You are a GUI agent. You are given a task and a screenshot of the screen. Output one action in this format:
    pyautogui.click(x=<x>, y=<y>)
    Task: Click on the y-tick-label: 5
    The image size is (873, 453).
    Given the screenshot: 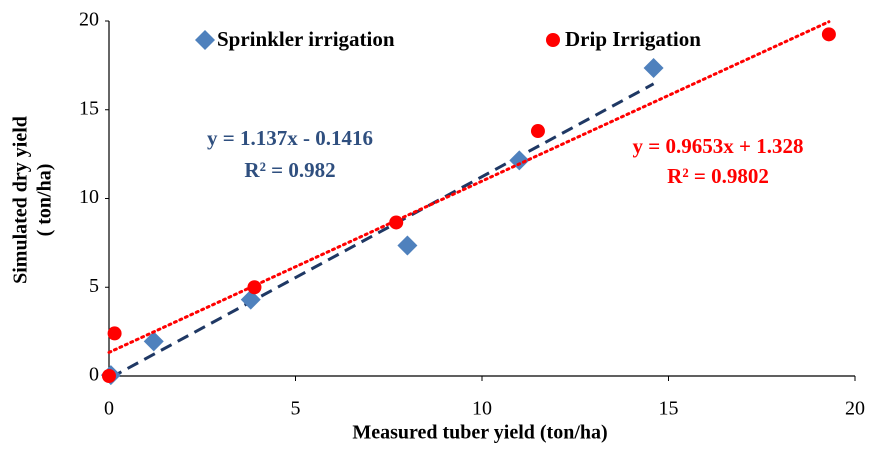 What is the action you would take?
    pyautogui.click(x=94, y=286)
    